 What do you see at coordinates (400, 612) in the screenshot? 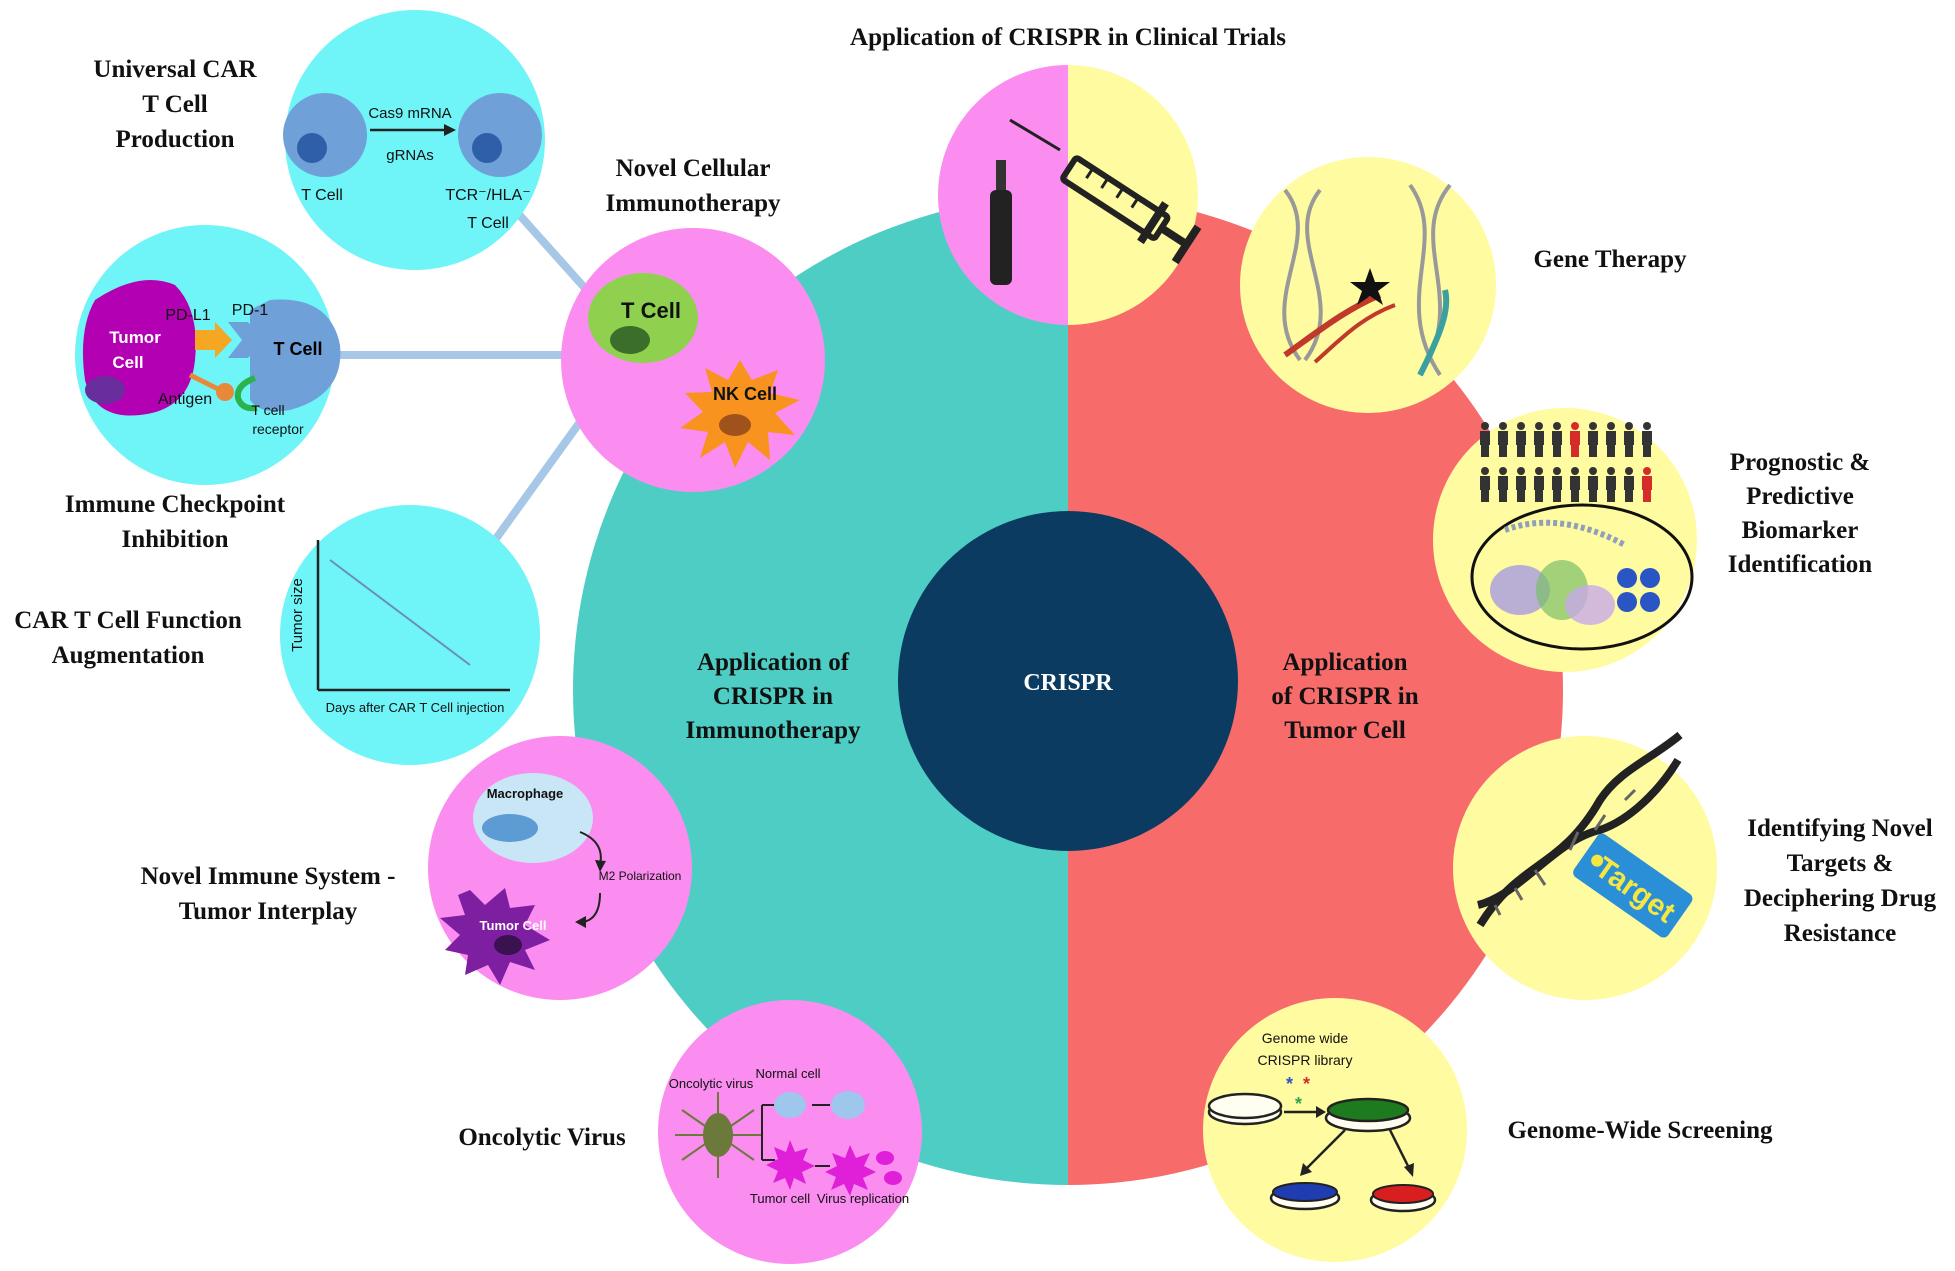
I see `tumor-size-trend-line` at bounding box center [400, 612].